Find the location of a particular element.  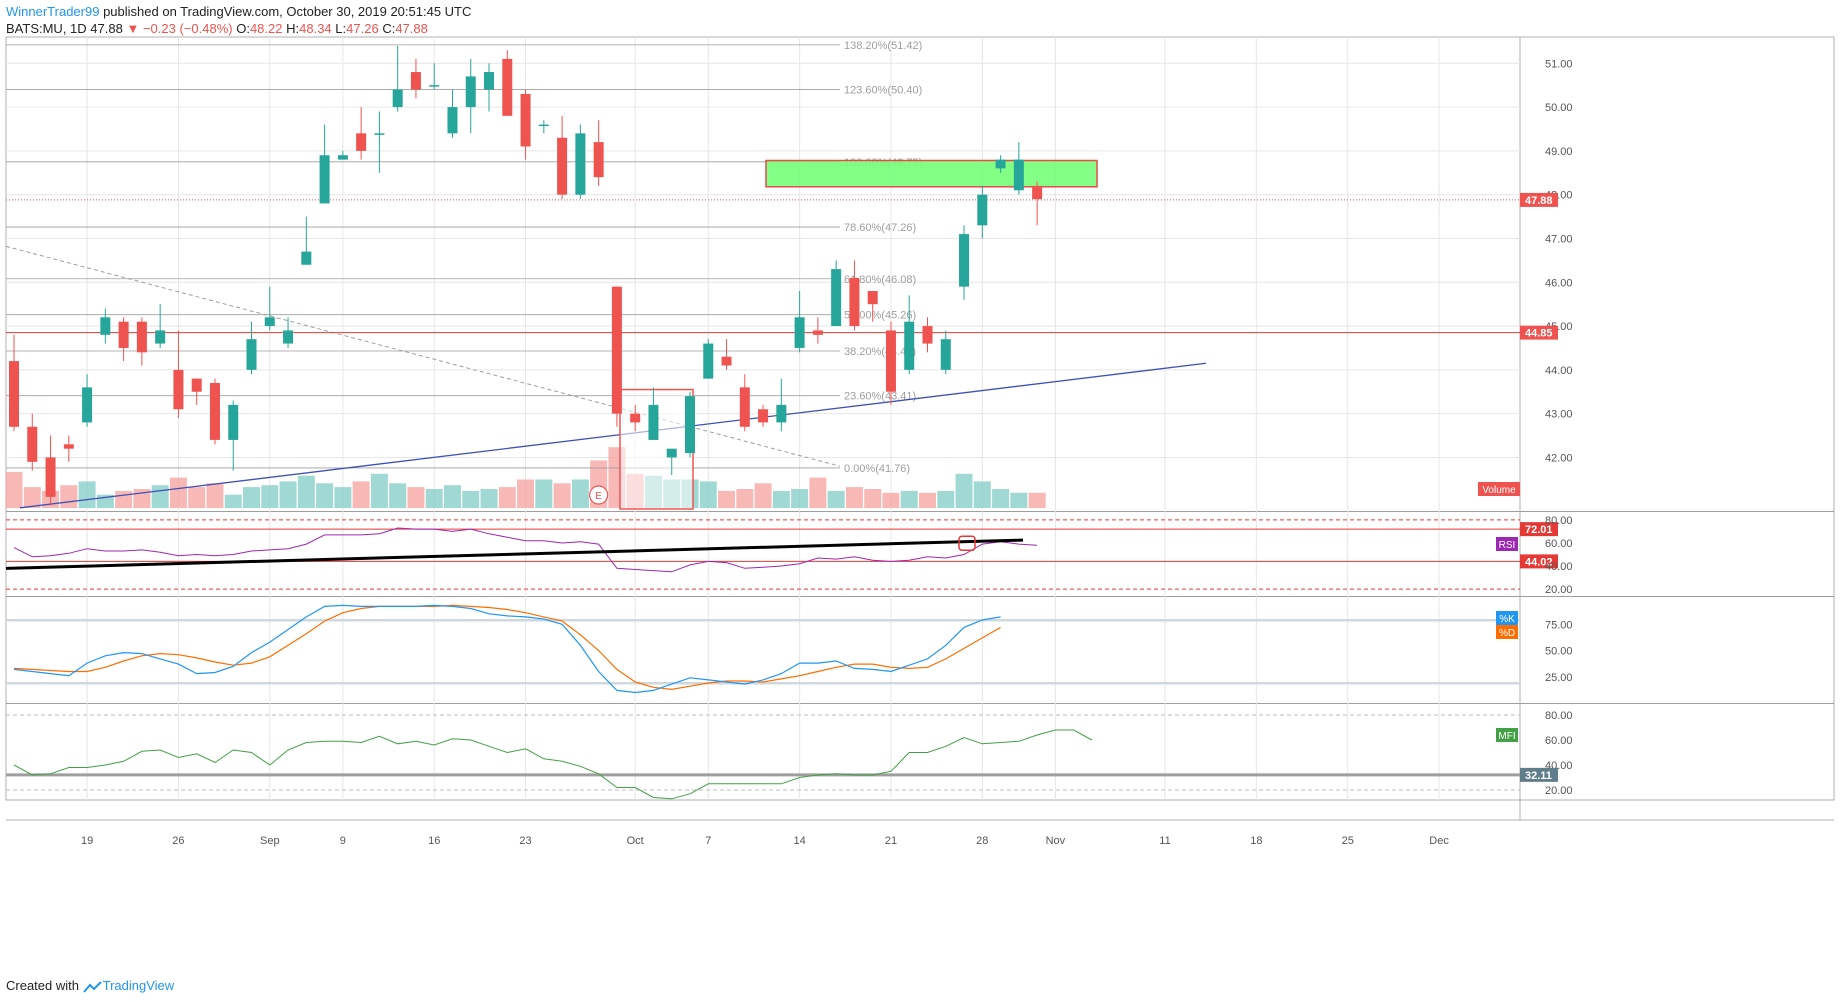

time-tick-label: 18 is located at coordinates (1256, 841).